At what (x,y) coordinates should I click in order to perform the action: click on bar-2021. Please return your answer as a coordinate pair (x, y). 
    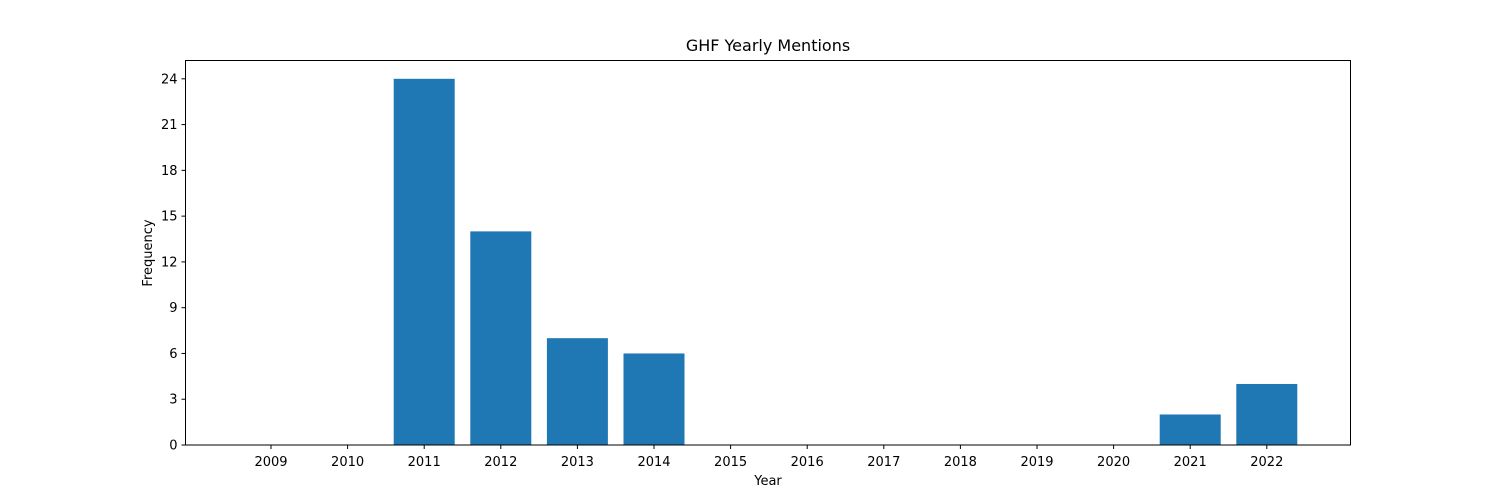
    Looking at the image, I should click on (1190, 429).